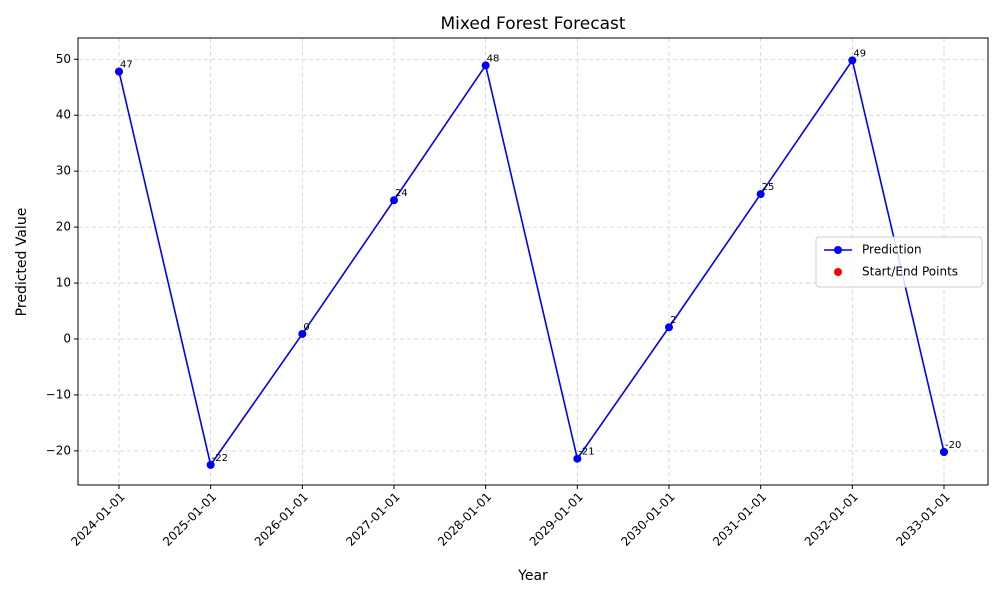  I want to click on chart-title: Mixed Forest Forecast, so click(532, 24).